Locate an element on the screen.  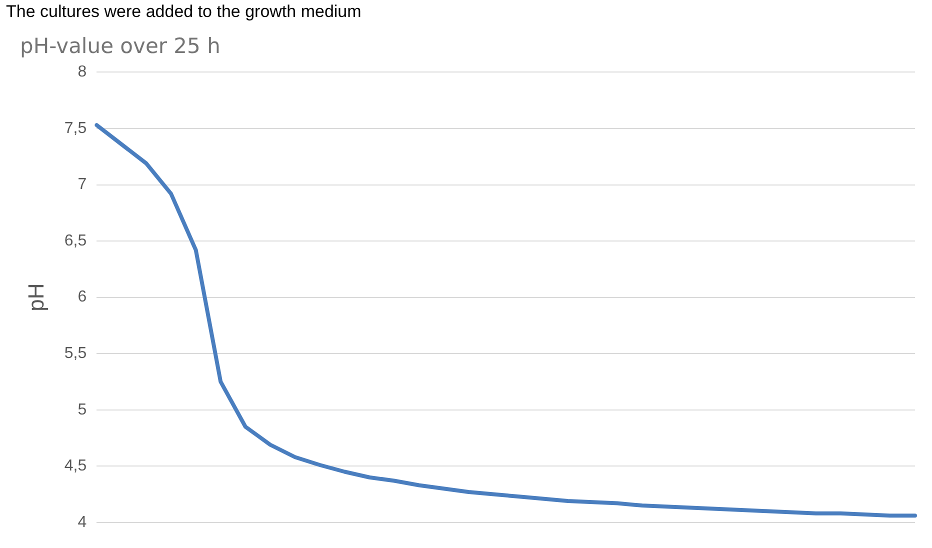
y-tick-label: 6 is located at coordinates (82, 297).